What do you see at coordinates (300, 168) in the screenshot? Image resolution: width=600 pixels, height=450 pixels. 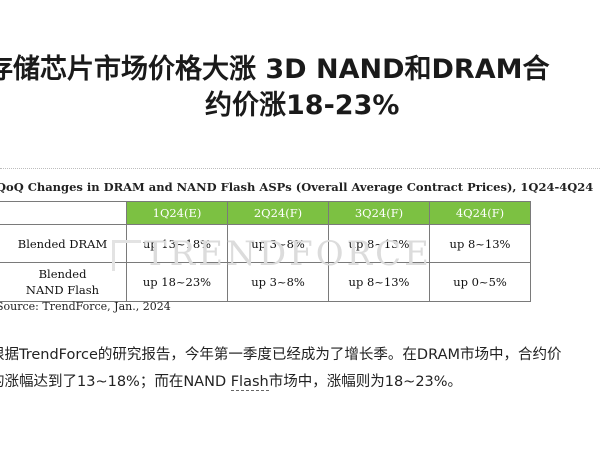 I see `divider` at bounding box center [300, 168].